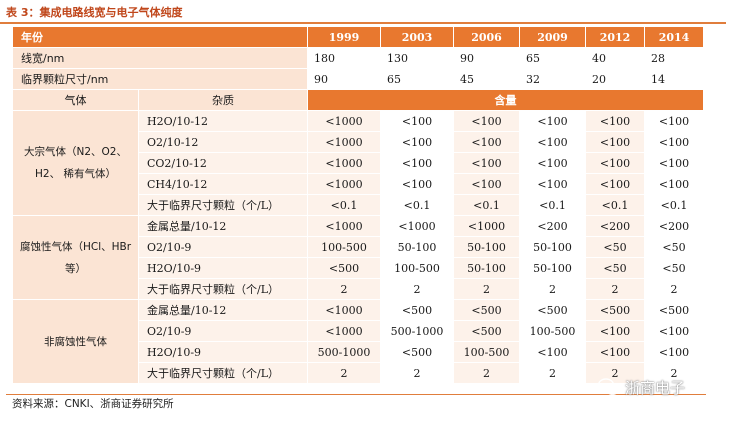 The width and height of the screenshot is (730, 423). I want to click on content-column-header: 含量, so click(505, 100).